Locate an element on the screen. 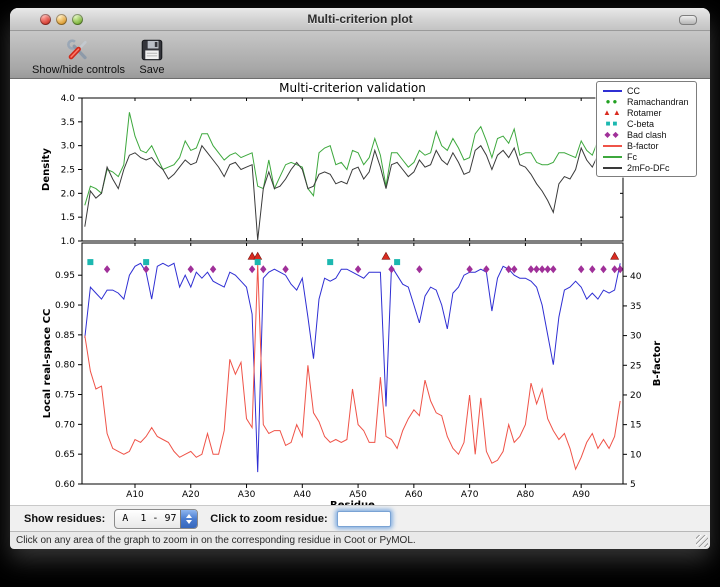 This screenshot has width=720, height=587. zoom-button is located at coordinates (77, 19).